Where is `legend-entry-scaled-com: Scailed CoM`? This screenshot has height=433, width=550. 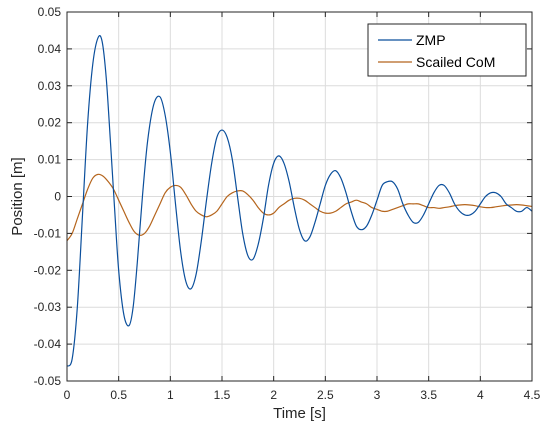
legend-entry-scaled-com: Scailed CoM is located at coordinates (455, 62).